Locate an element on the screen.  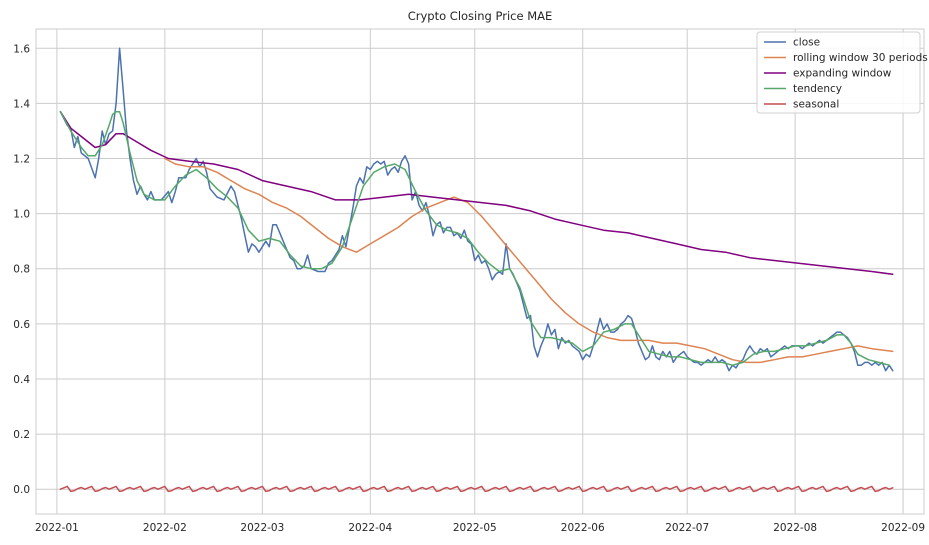
chart-title: Crypto Closing Price MAE is located at coordinates (480, 16).